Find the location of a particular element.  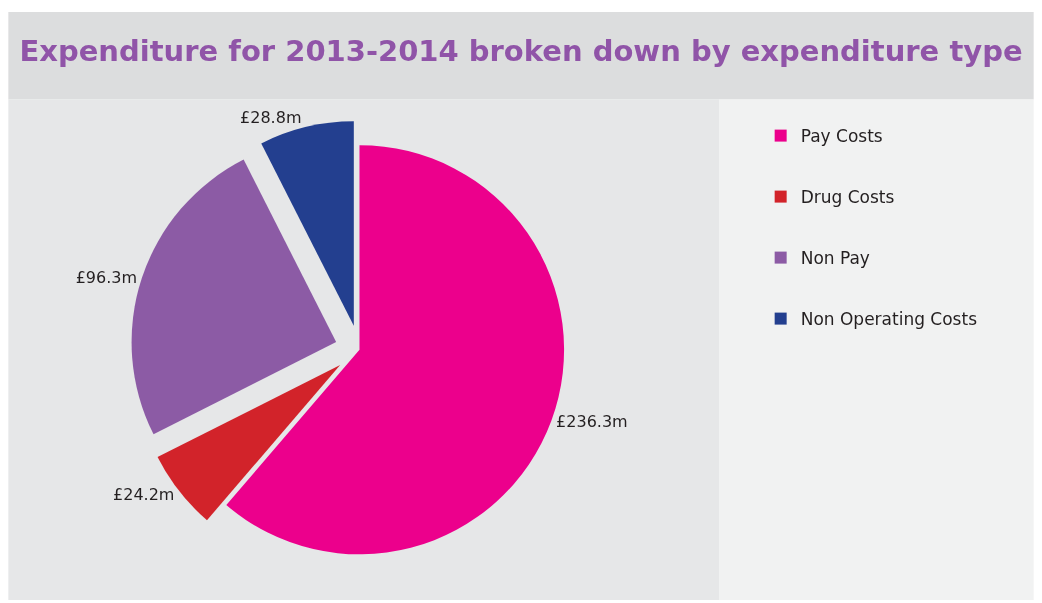

legend-label: Non Operating Costs is located at coordinates (889, 319).